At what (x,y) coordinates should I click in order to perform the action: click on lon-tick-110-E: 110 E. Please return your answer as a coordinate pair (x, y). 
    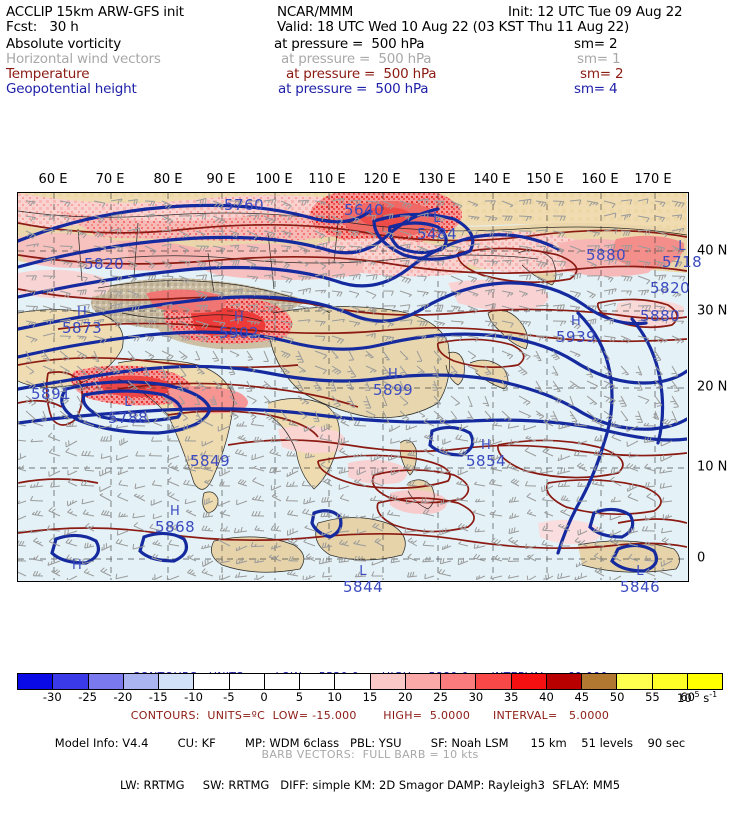
    Looking at the image, I should click on (326, 179).